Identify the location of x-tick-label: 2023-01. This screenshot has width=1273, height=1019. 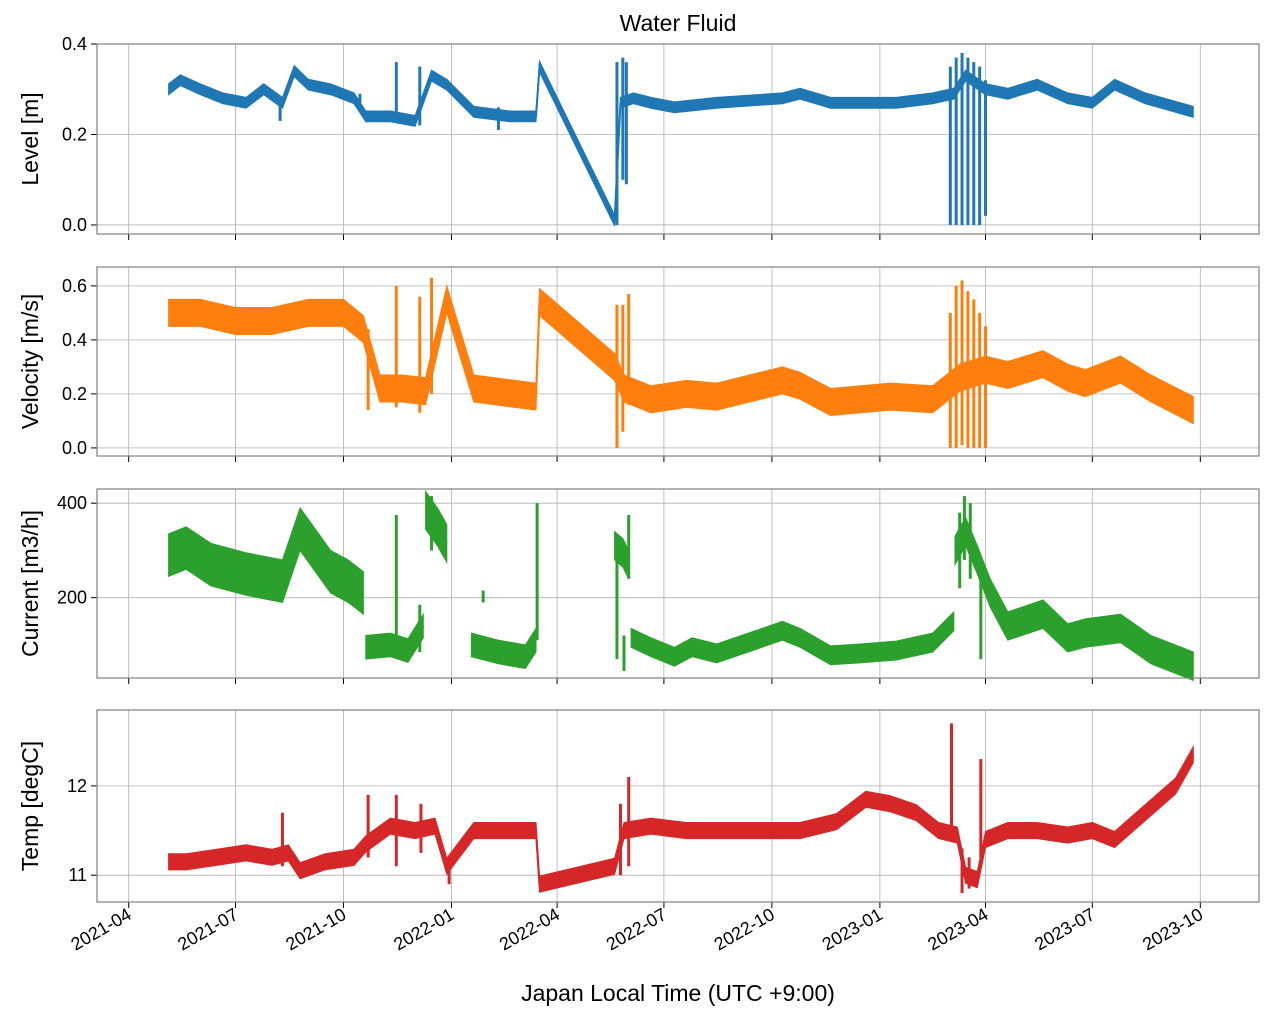
(852, 929).